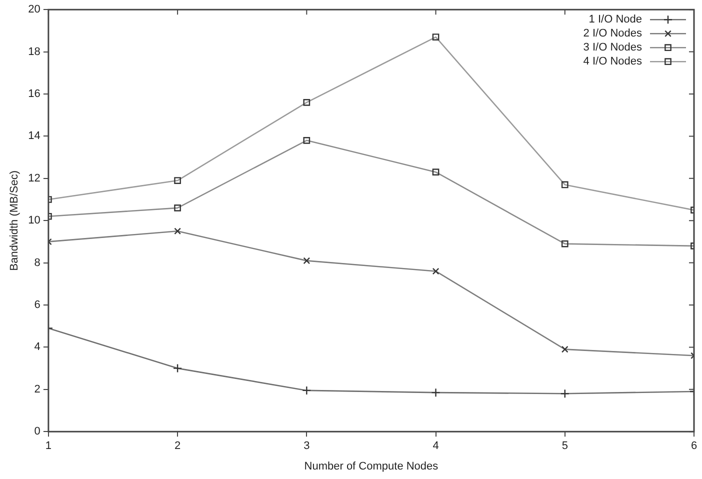  Describe the element at coordinates (612, 34) in the screenshot. I see `legend-label: 2 I/O Nodes` at that location.